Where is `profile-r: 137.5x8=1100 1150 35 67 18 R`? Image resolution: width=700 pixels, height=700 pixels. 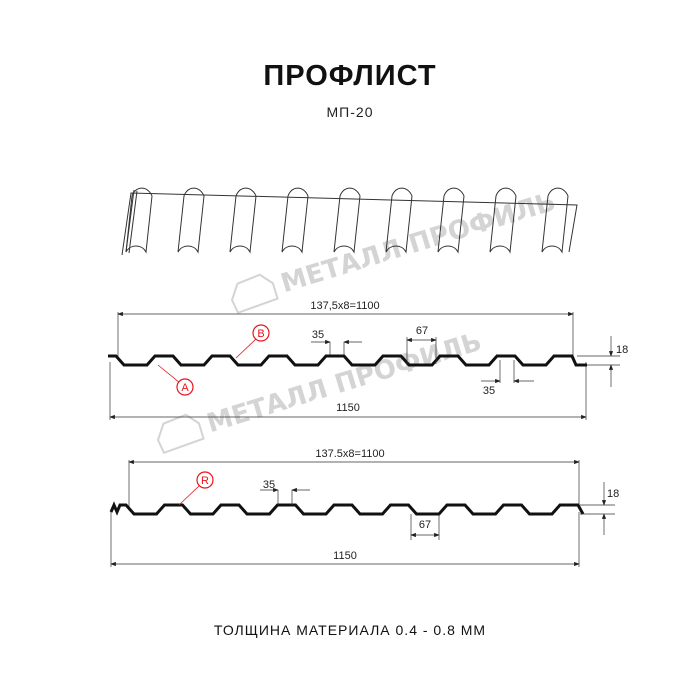
profile-r: 137.5x8=1100 1150 35 67 18 R is located at coordinates (364, 507).